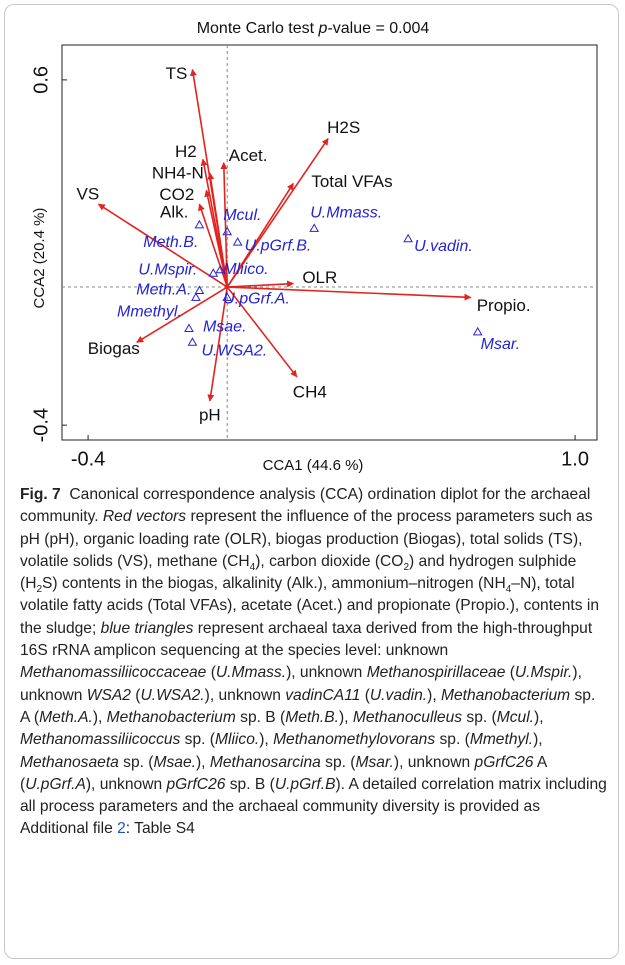  What do you see at coordinates (163, 290) in the screenshot?
I see `taxon-label: Meth.A.` at bounding box center [163, 290].